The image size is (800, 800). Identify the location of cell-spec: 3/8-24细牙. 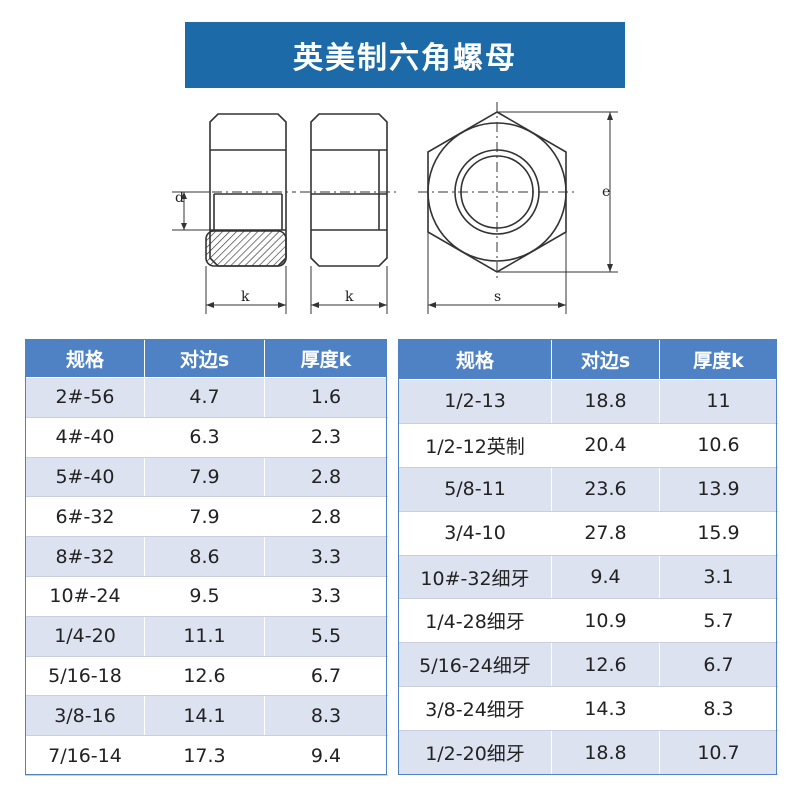
(475, 709).